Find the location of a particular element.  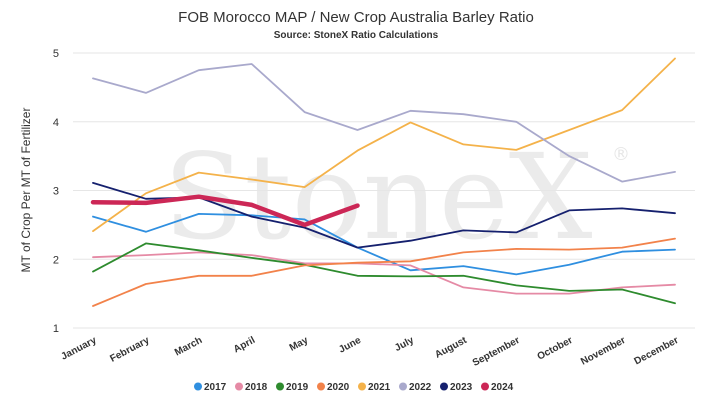

x-tick-label: July is located at coordinates (404, 344).